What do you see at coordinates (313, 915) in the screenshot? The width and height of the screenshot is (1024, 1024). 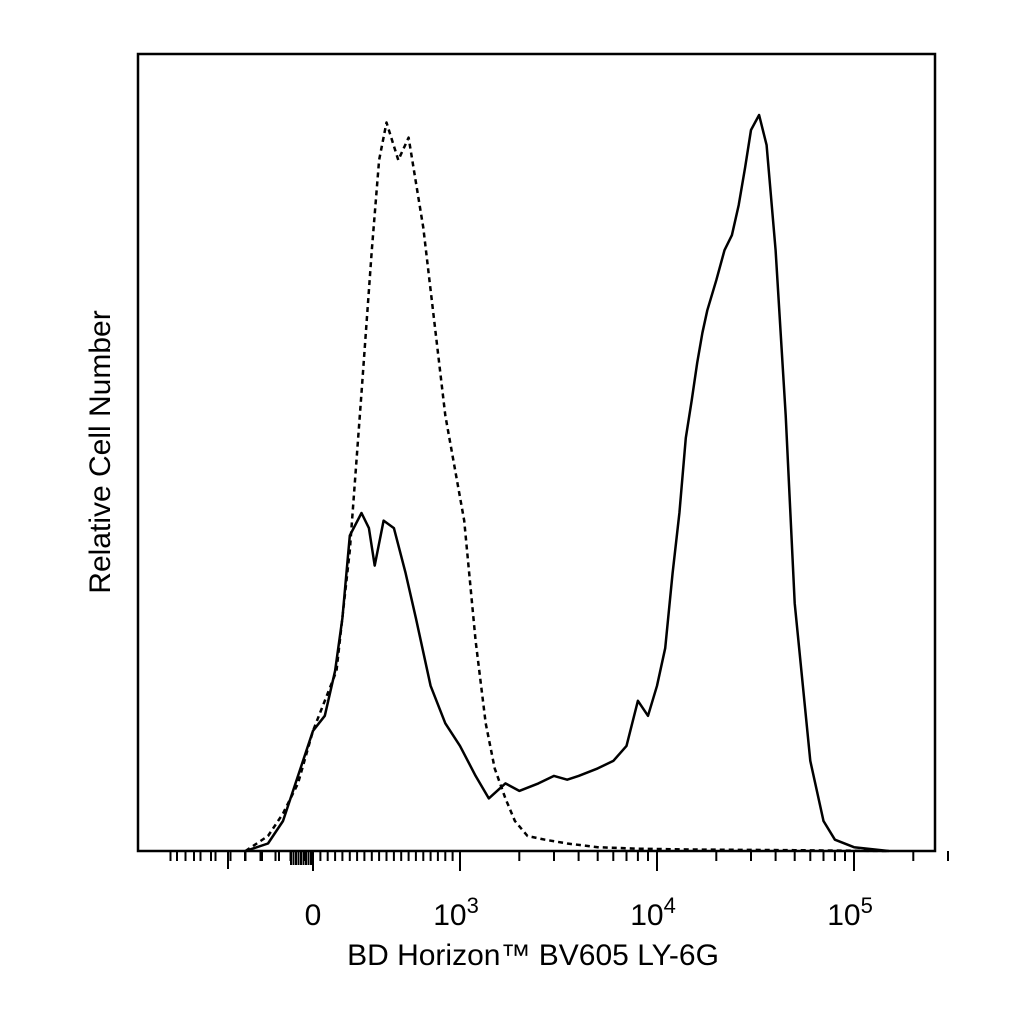 I see `x-tick-label: 0` at bounding box center [313, 915].